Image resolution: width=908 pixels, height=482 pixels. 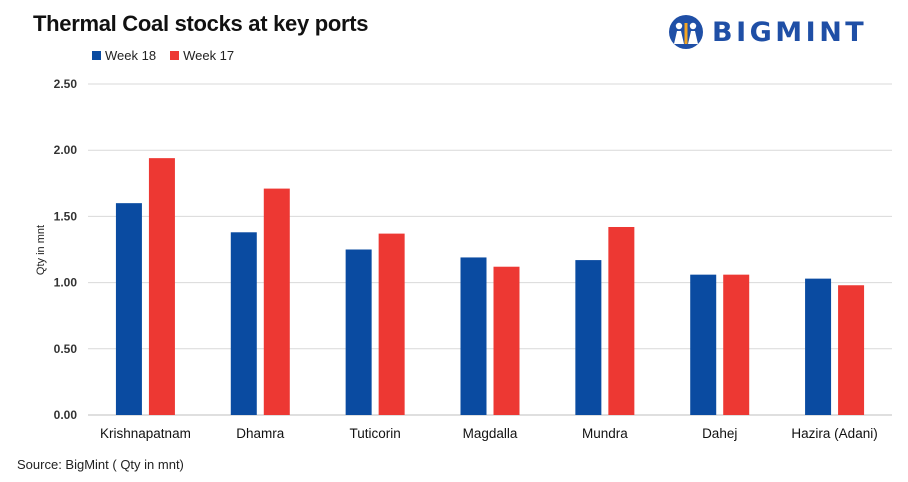 What do you see at coordinates (131, 55) in the screenshot?
I see `legend-label-week-18: Week 18` at bounding box center [131, 55].